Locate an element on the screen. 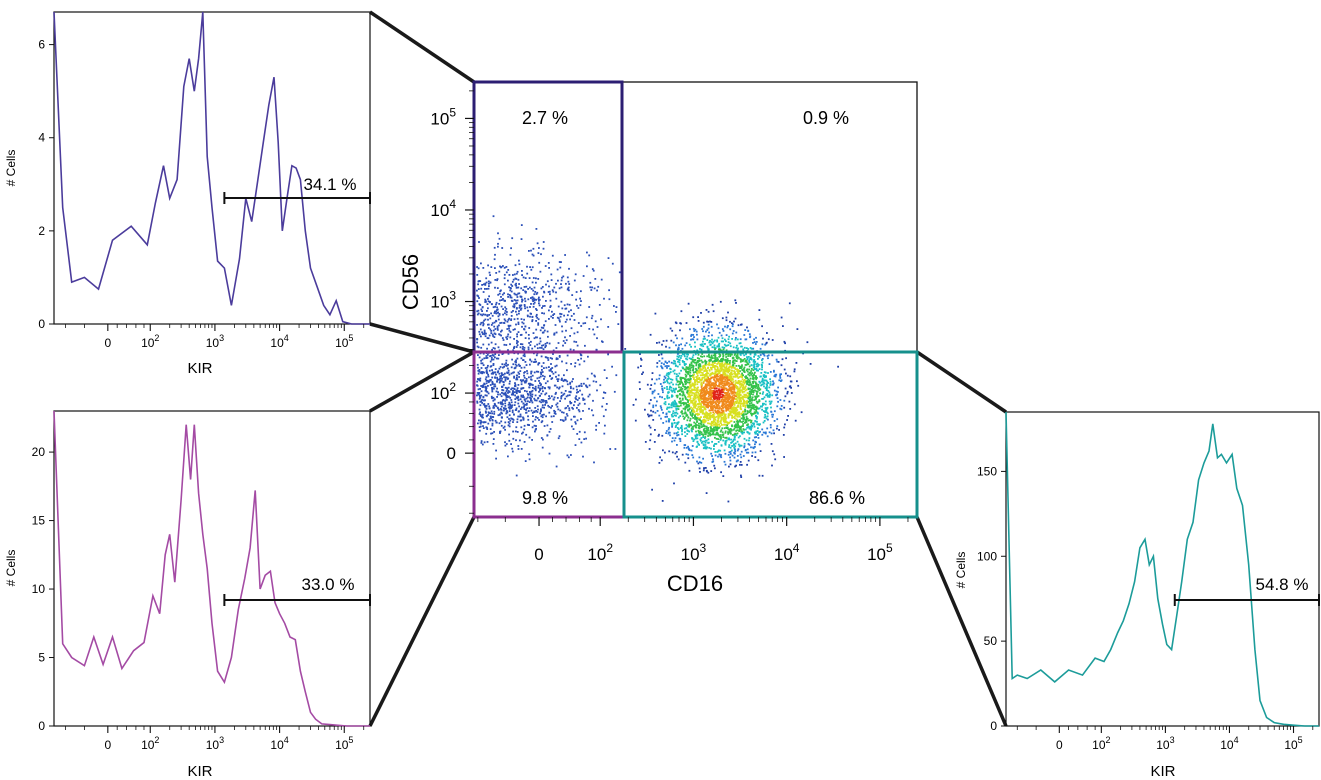 This screenshot has width=1321, height=780. dot-2006 is located at coordinates (731, 384).